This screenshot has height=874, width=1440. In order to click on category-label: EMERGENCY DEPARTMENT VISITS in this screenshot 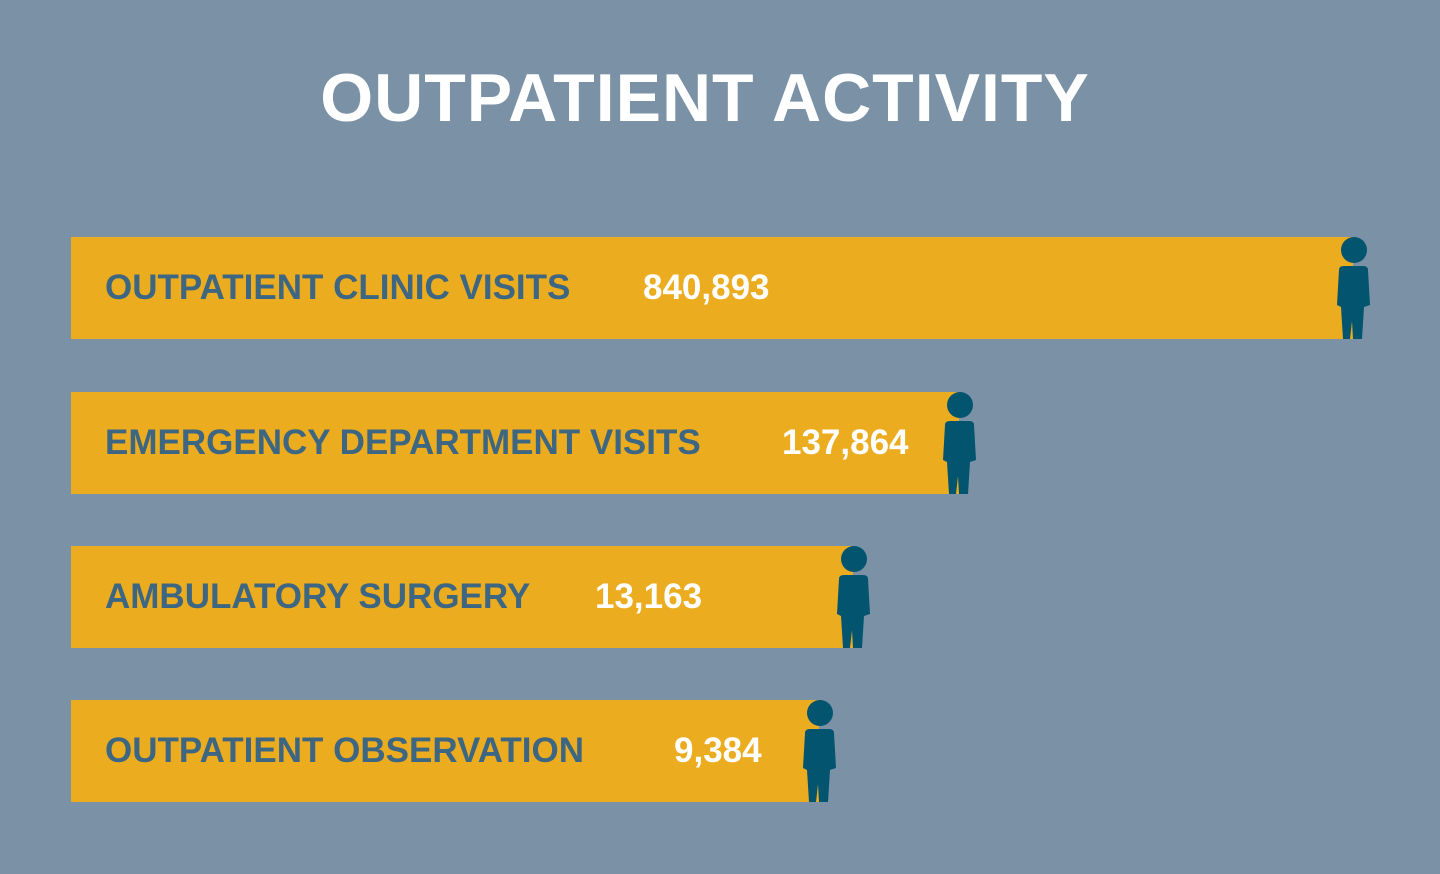, I will do `click(403, 442)`.